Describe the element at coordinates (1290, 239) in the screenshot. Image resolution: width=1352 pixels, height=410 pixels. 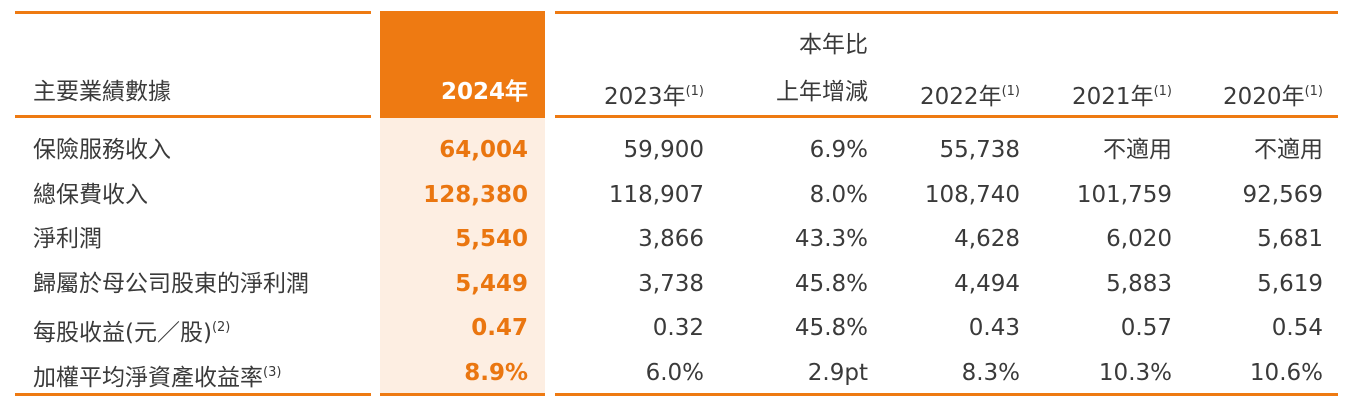
I see `cell: 5,681` at that location.